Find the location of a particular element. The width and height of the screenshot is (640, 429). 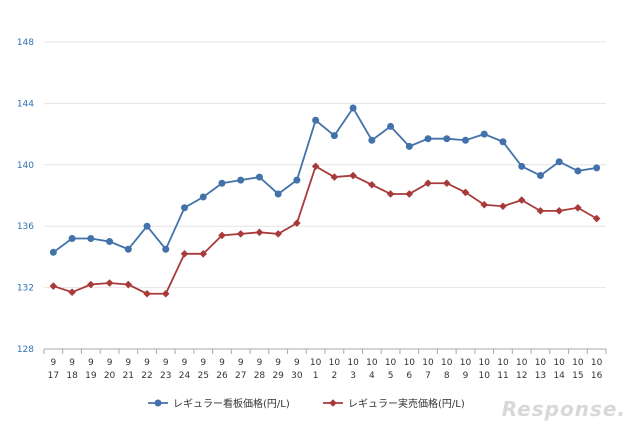

y-tick-label: 136 is located at coordinates (25, 227).